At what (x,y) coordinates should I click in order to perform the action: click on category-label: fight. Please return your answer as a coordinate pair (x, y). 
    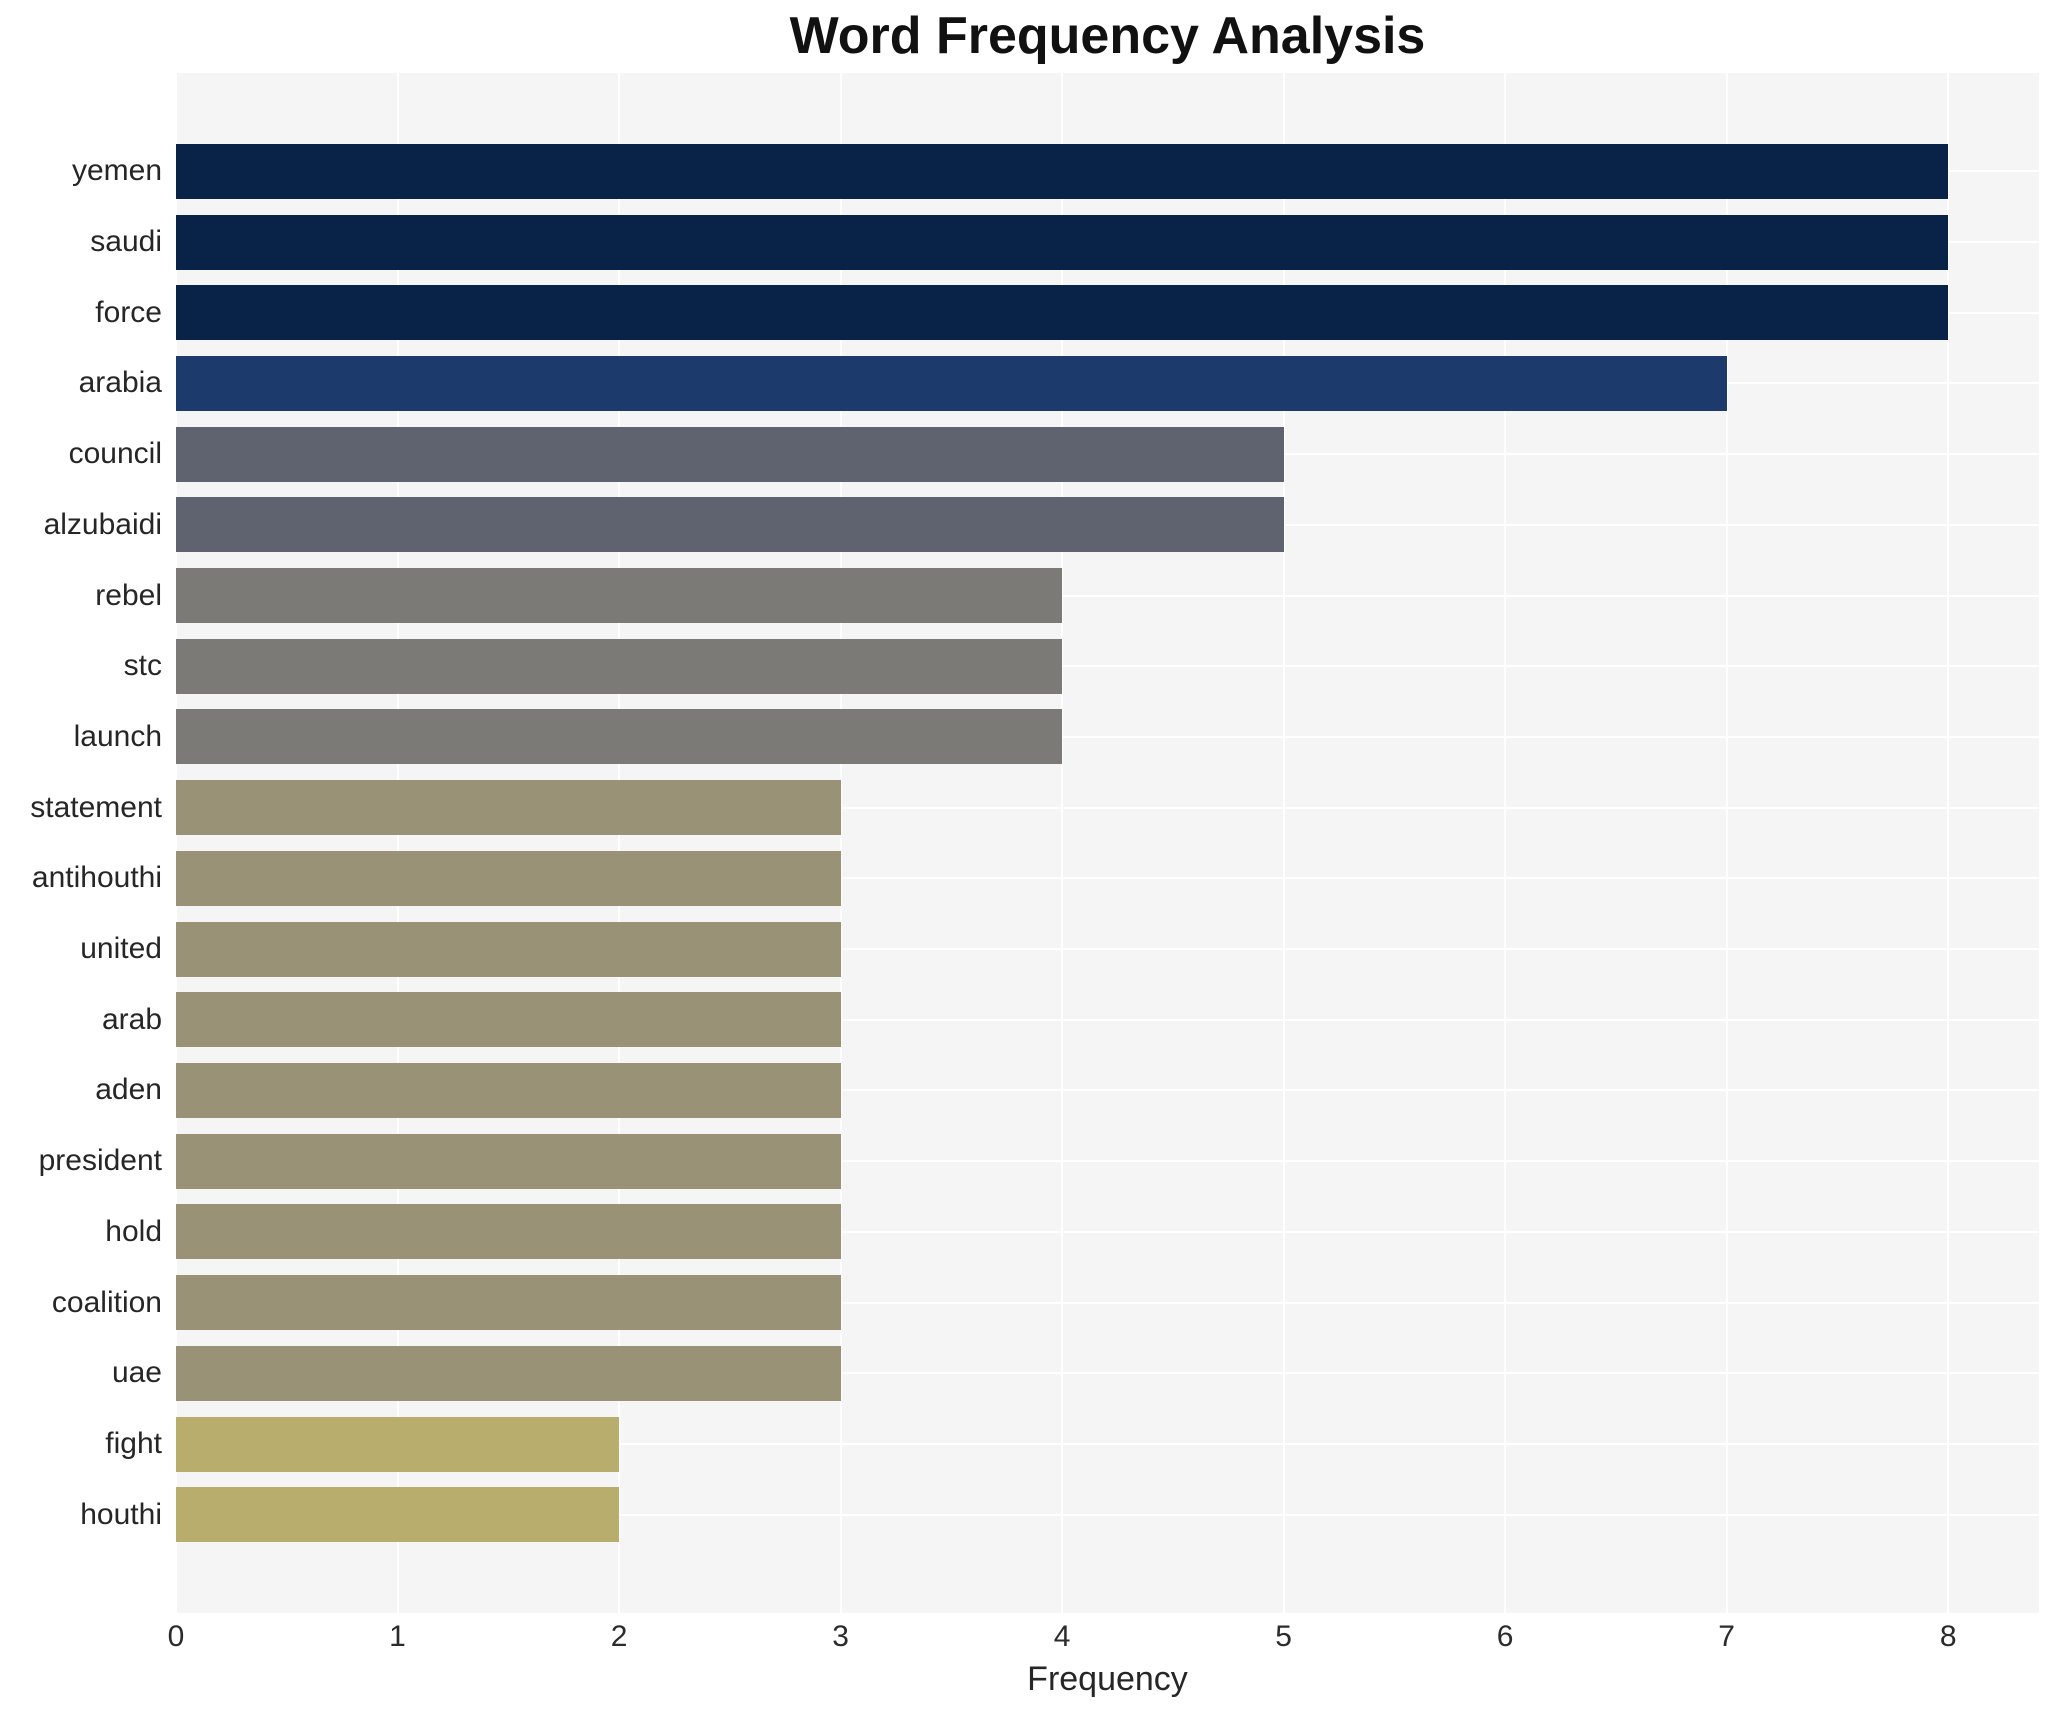
    Looking at the image, I should click on (133, 1443).